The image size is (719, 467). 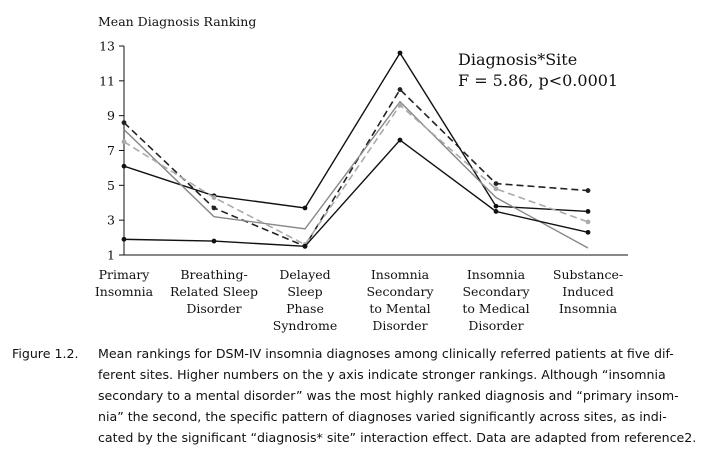 I want to click on y-tick-label: 9, so click(x=111, y=115).